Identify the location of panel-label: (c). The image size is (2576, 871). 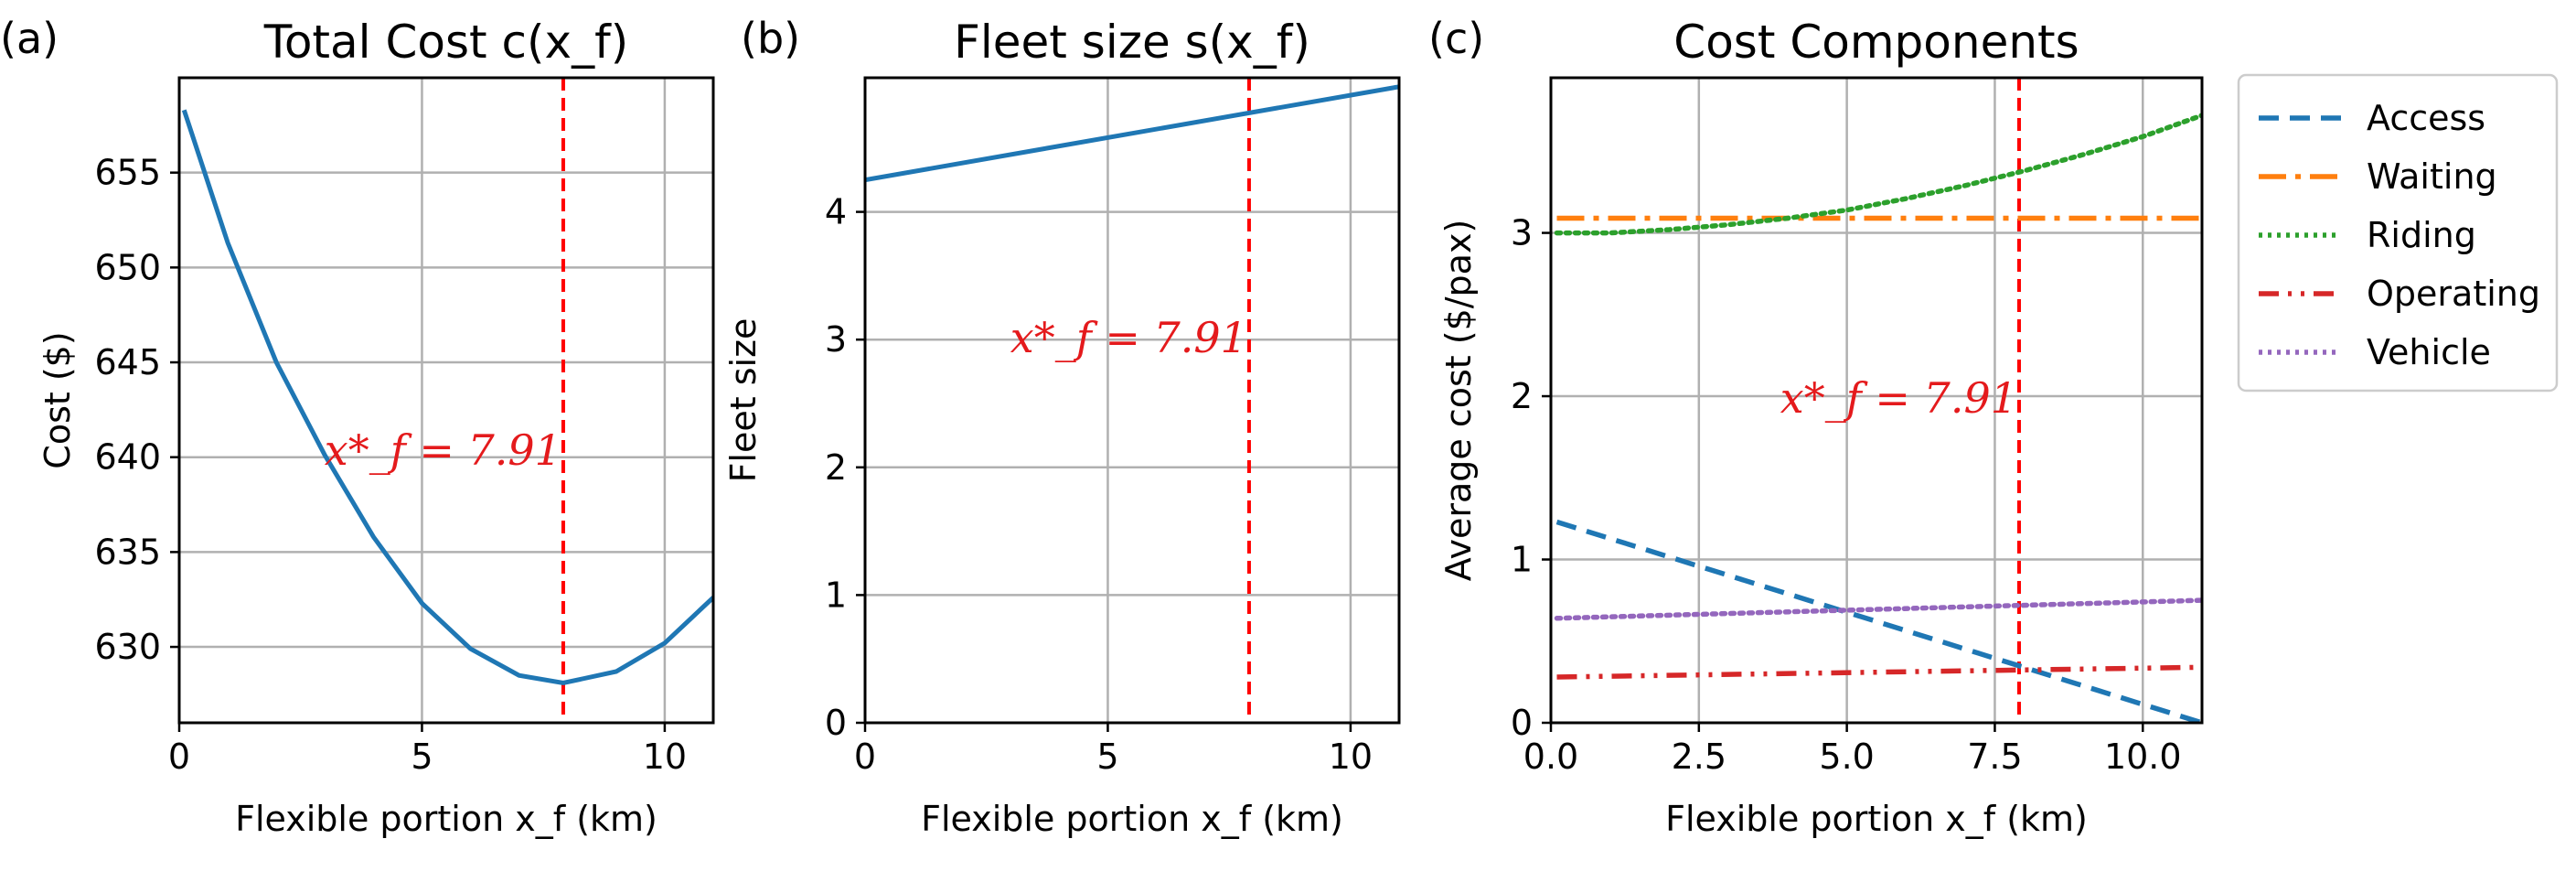
(1456, 38).